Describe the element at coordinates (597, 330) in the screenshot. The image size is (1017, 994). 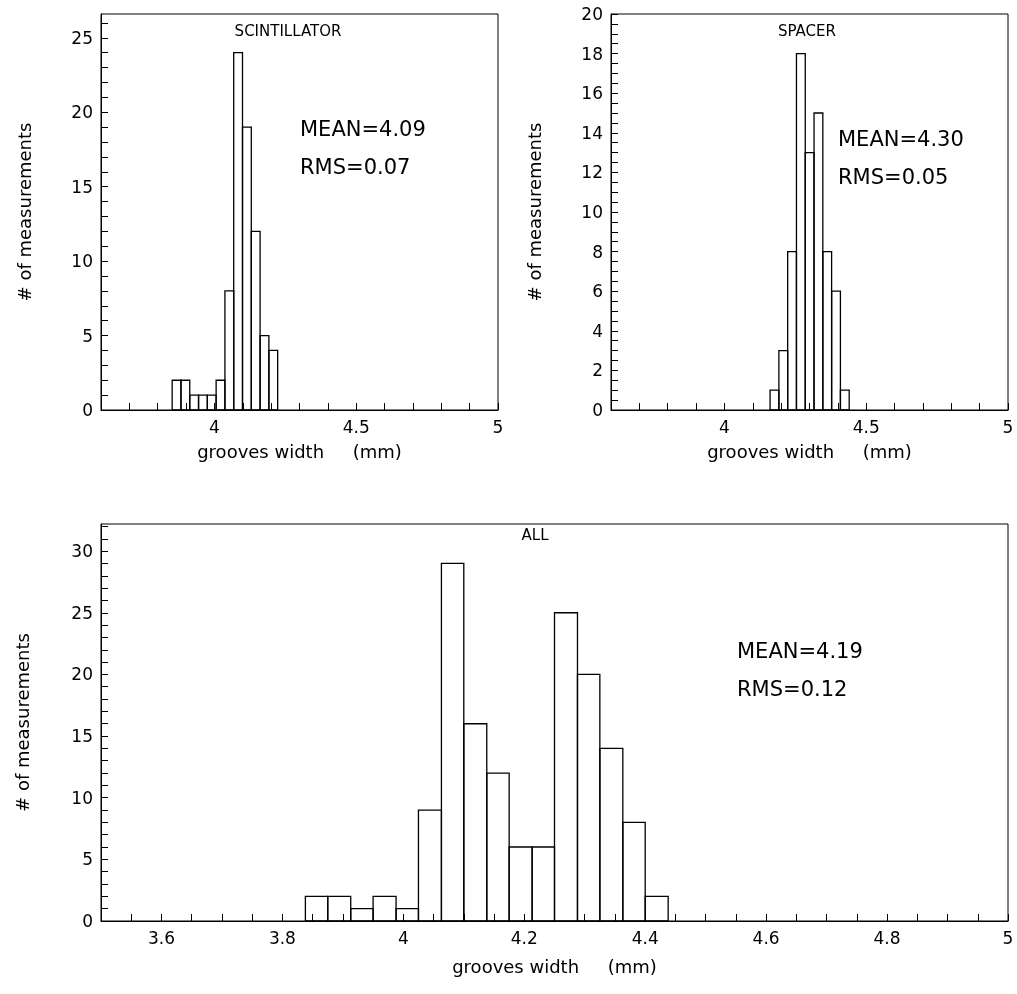
I see `y-tick-label: 4` at that location.